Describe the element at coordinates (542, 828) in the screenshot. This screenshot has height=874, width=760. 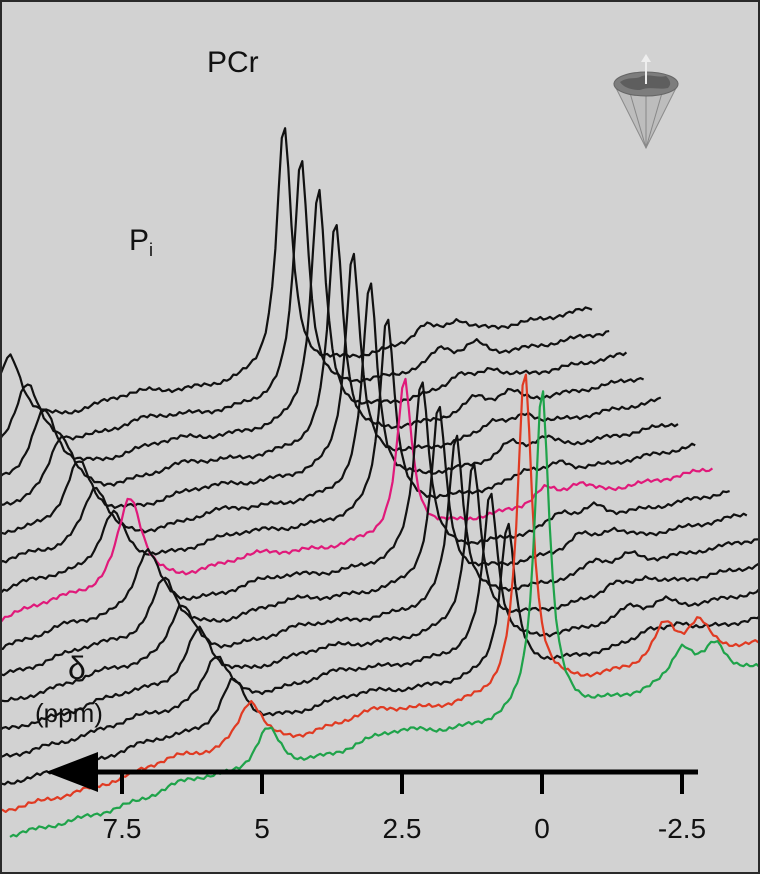
I see `axis-tick-label: 0` at that location.